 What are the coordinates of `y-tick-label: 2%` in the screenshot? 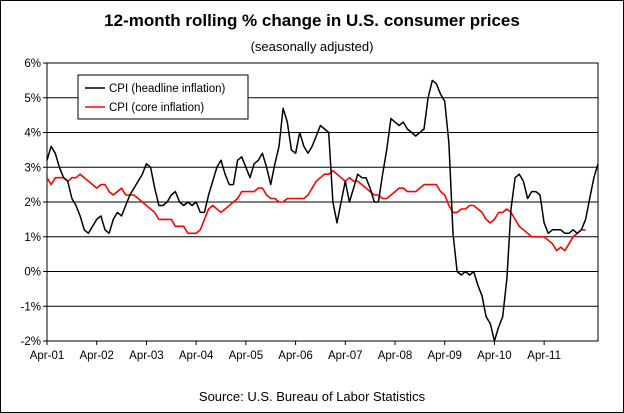 It's located at (32, 203).